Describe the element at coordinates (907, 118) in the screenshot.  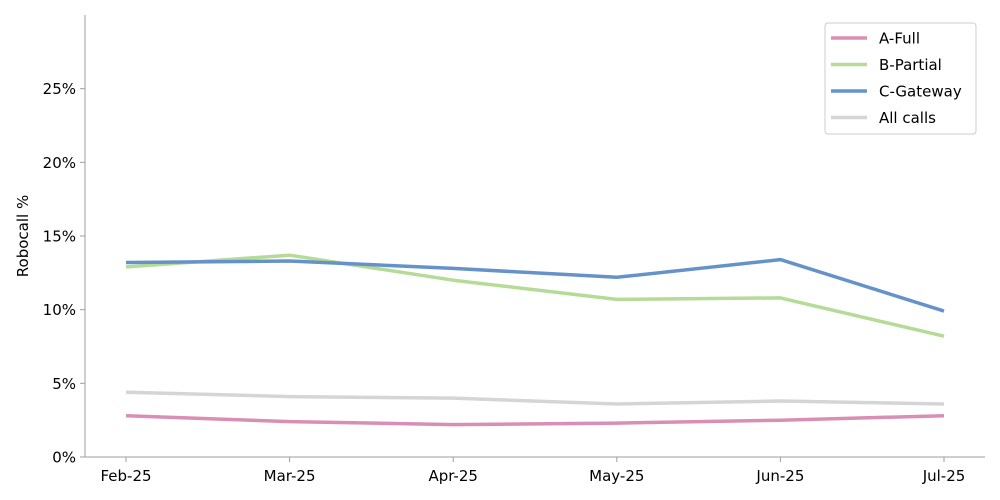
I see `legend-label-all-calls: All calls` at that location.